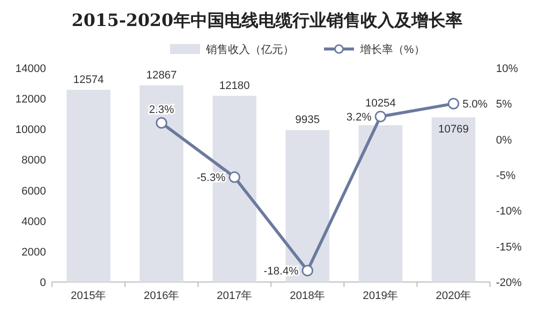 The image size is (534, 336). Describe the element at coordinates (88, 296) in the screenshot. I see `x-tick-label: 2015年` at that location.